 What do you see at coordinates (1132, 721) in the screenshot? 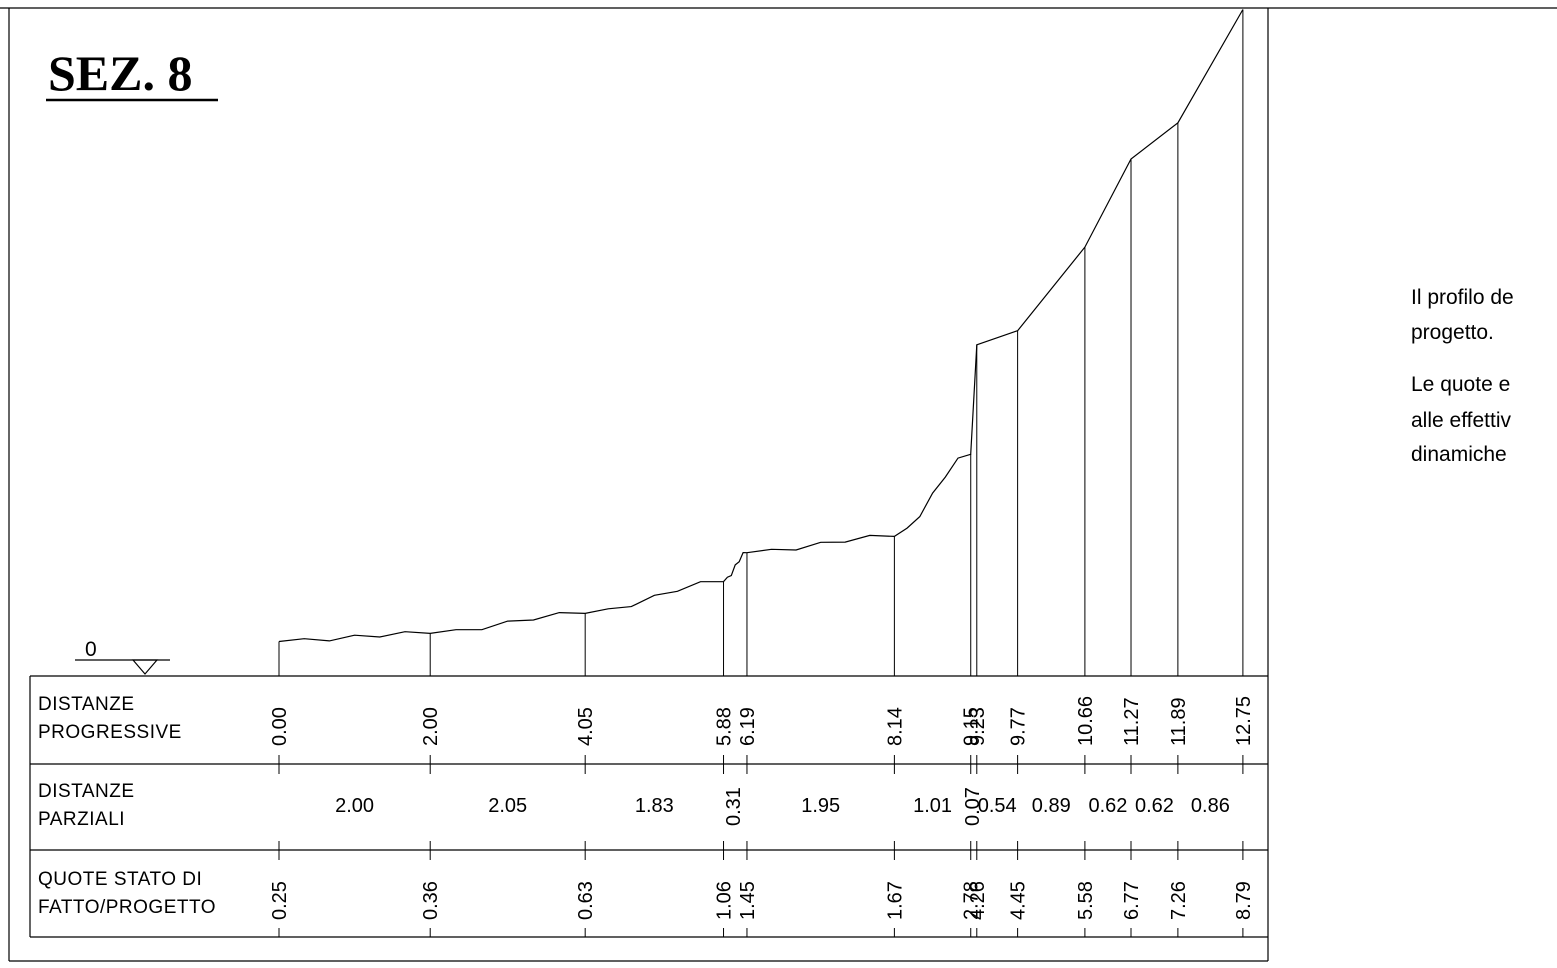
I see `progressive-distance-value: 11.27` at bounding box center [1132, 721].